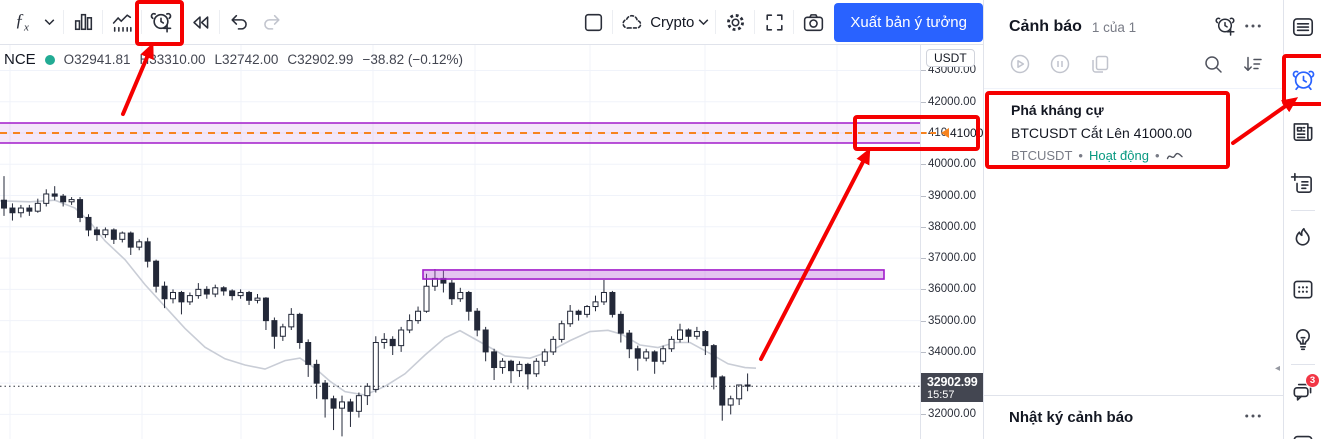 Image resolution: width=1321 pixels, height=439 pixels. I want to click on sidebar-item-news, so click(1303, 132).